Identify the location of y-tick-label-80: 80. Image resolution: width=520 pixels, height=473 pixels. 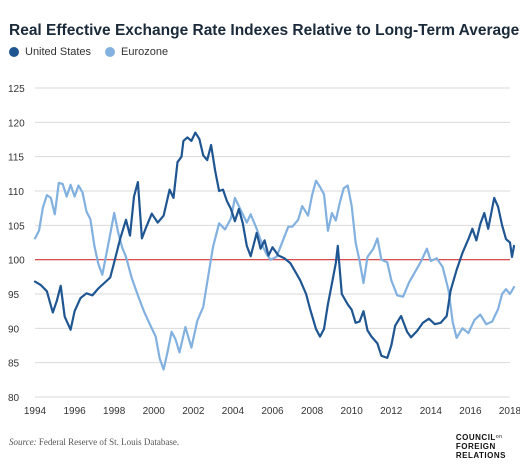
(14, 398).